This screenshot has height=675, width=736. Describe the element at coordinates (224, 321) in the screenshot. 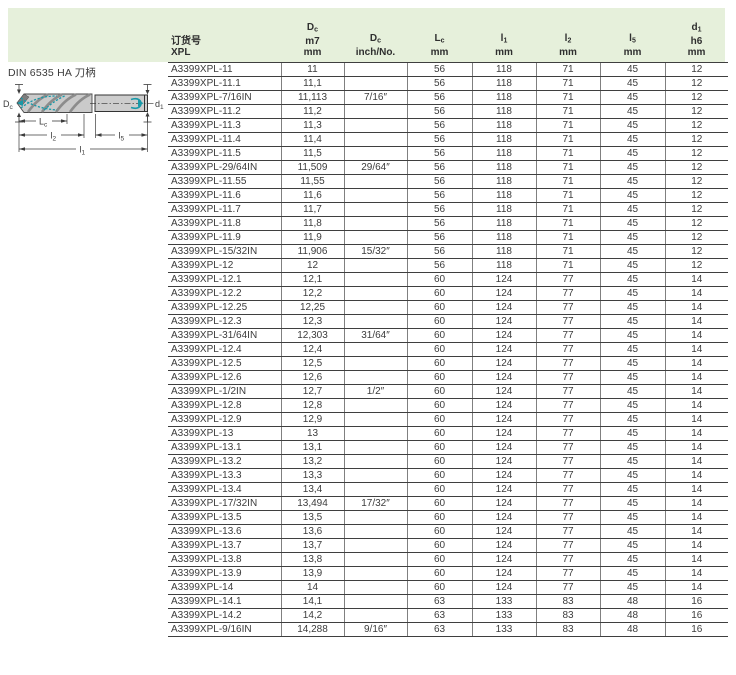

I see `cell: A3399XPL-12.3` at that location.